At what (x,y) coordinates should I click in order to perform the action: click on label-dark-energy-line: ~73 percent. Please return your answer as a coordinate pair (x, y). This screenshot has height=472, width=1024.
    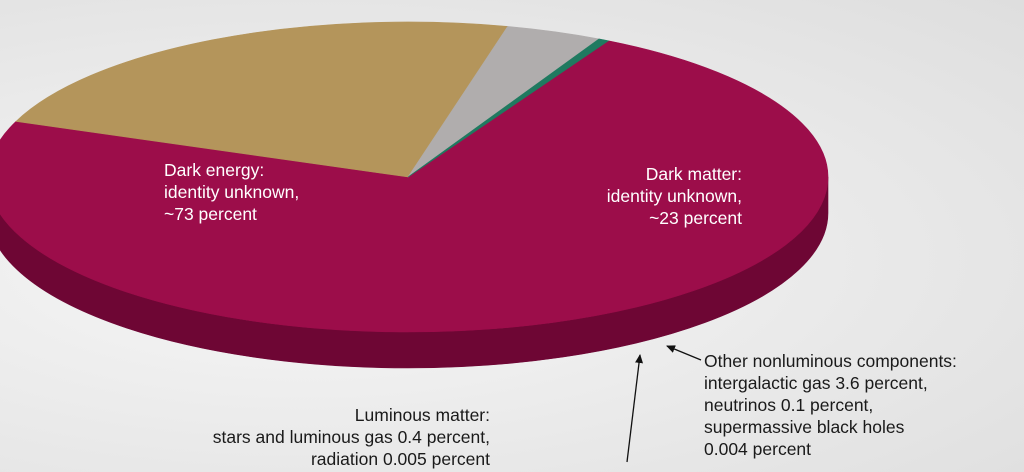
    Looking at the image, I should click on (210, 214).